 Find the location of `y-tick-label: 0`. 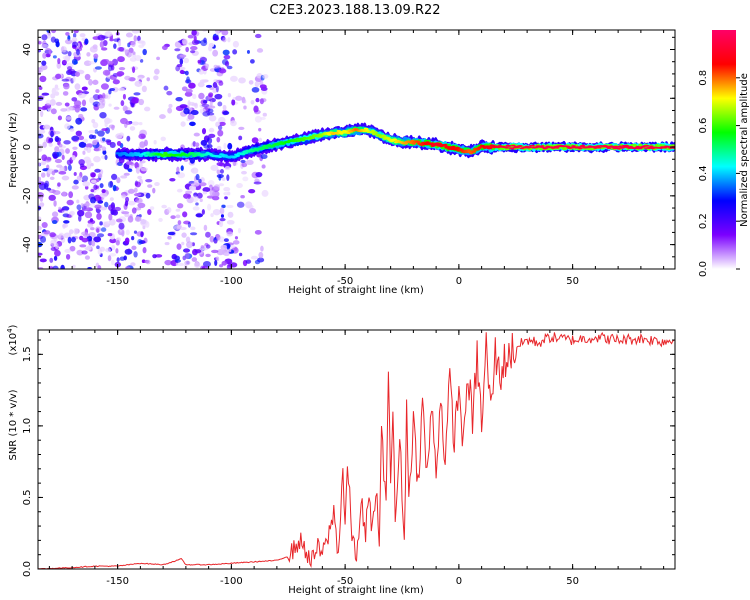

y-tick-label: 0 is located at coordinates (27, 147).